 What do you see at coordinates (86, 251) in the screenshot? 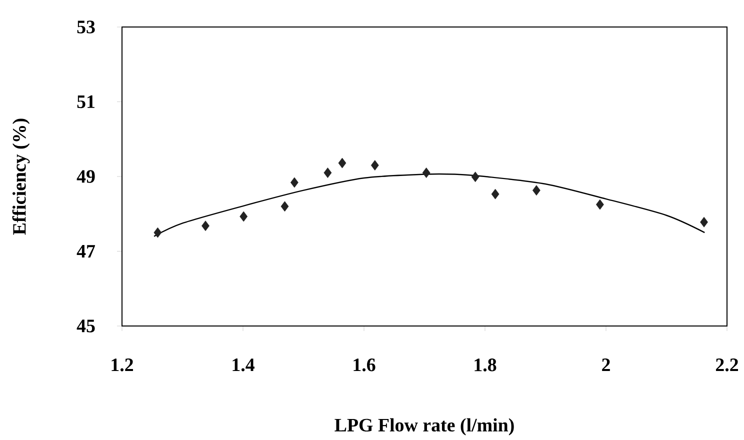
I see `y-tick-label: 47` at bounding box center [86, 251].